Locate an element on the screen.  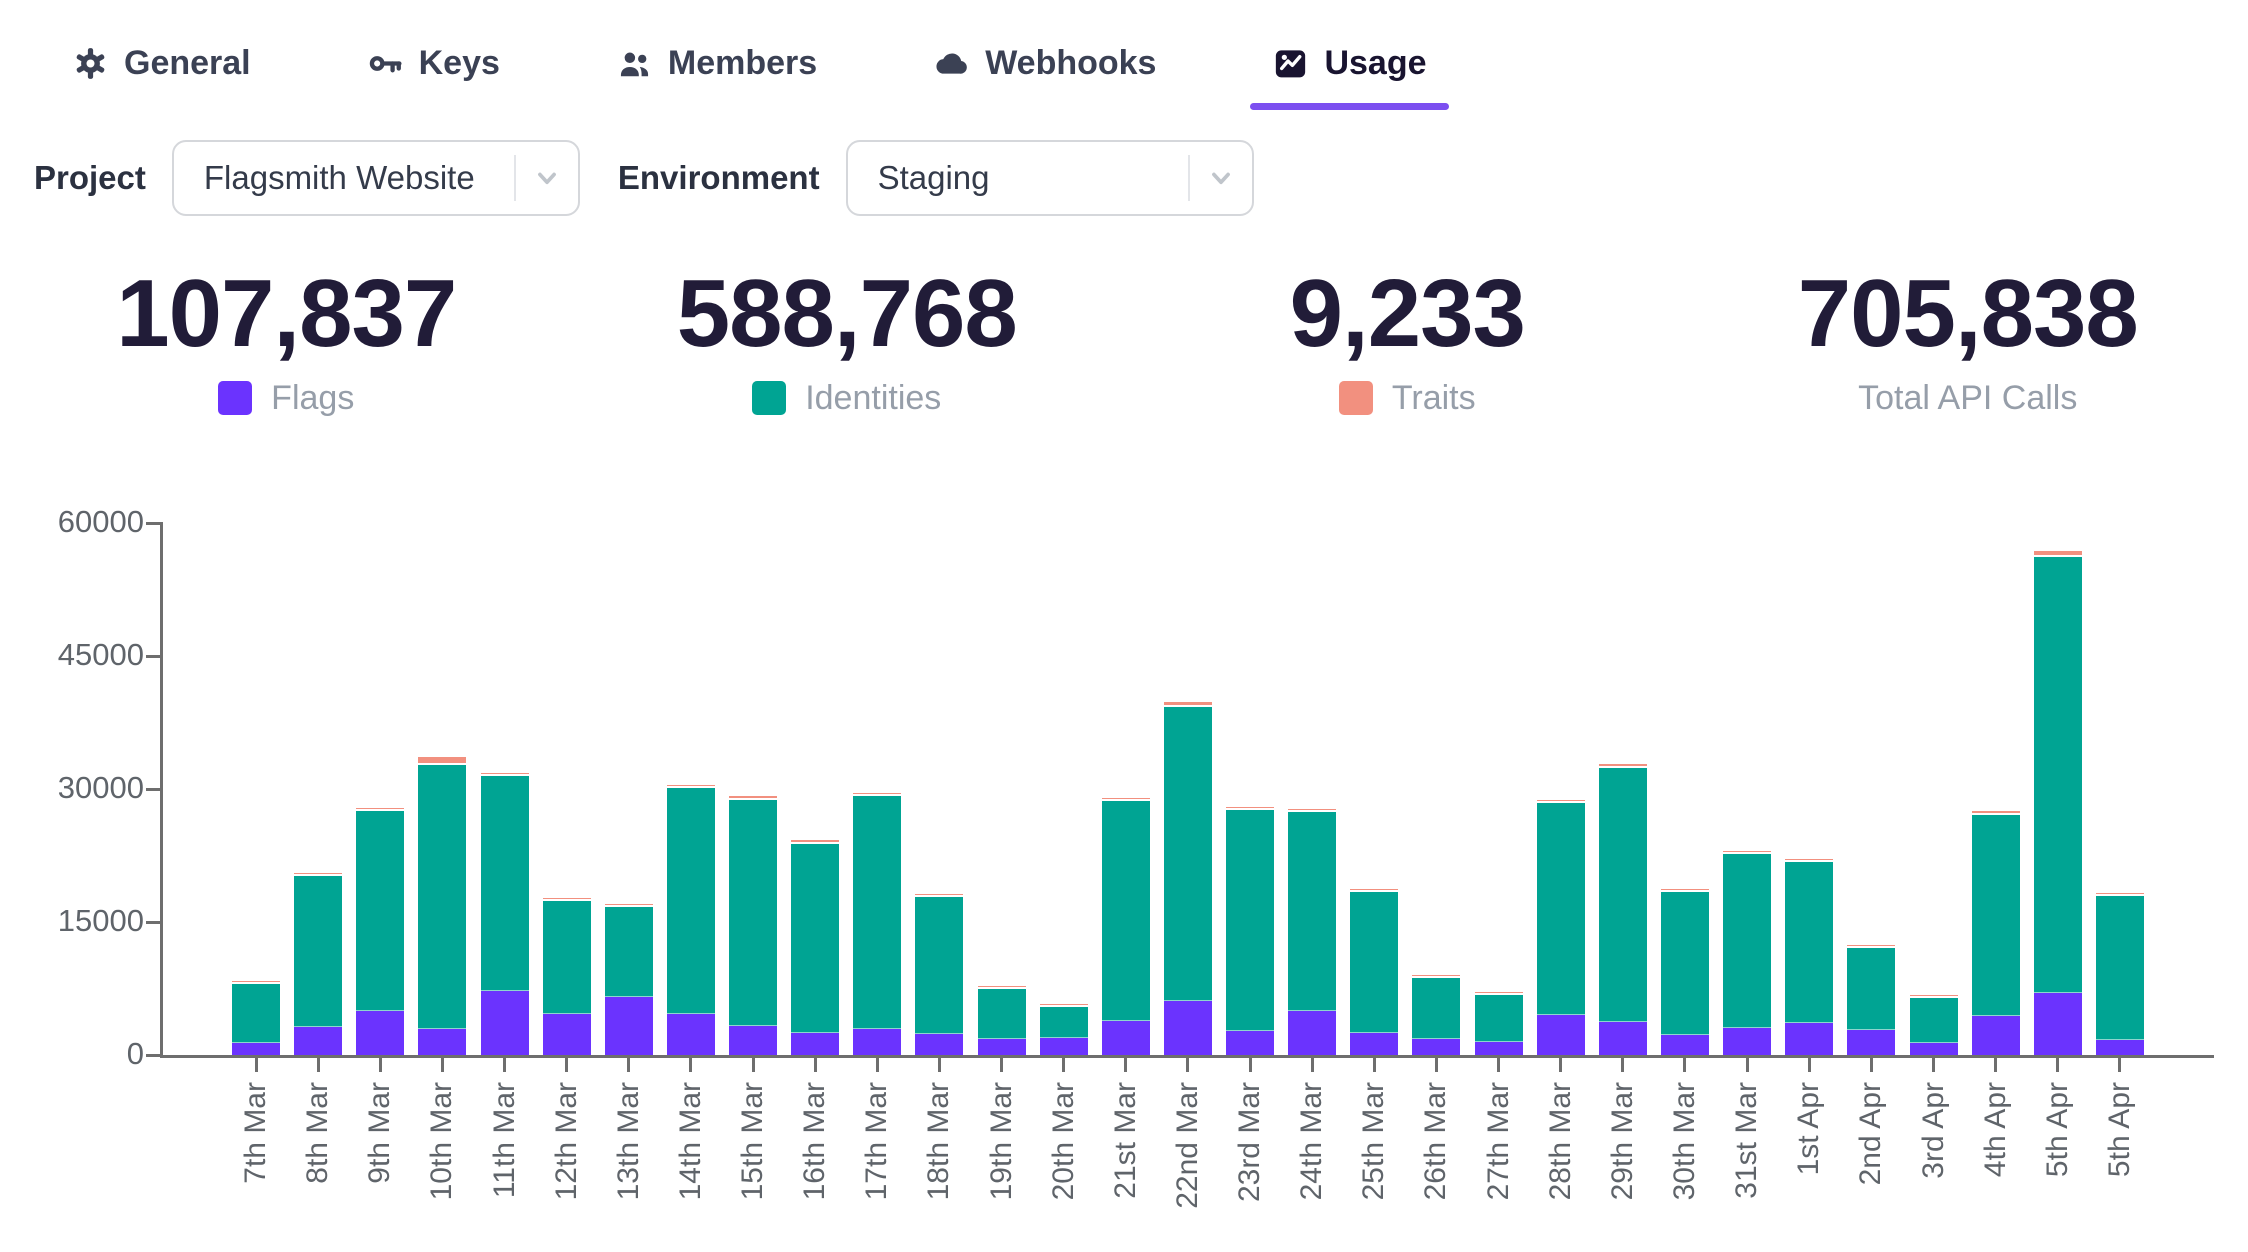
project-select: Flagsmith Website is located at coordinates (375, 178).